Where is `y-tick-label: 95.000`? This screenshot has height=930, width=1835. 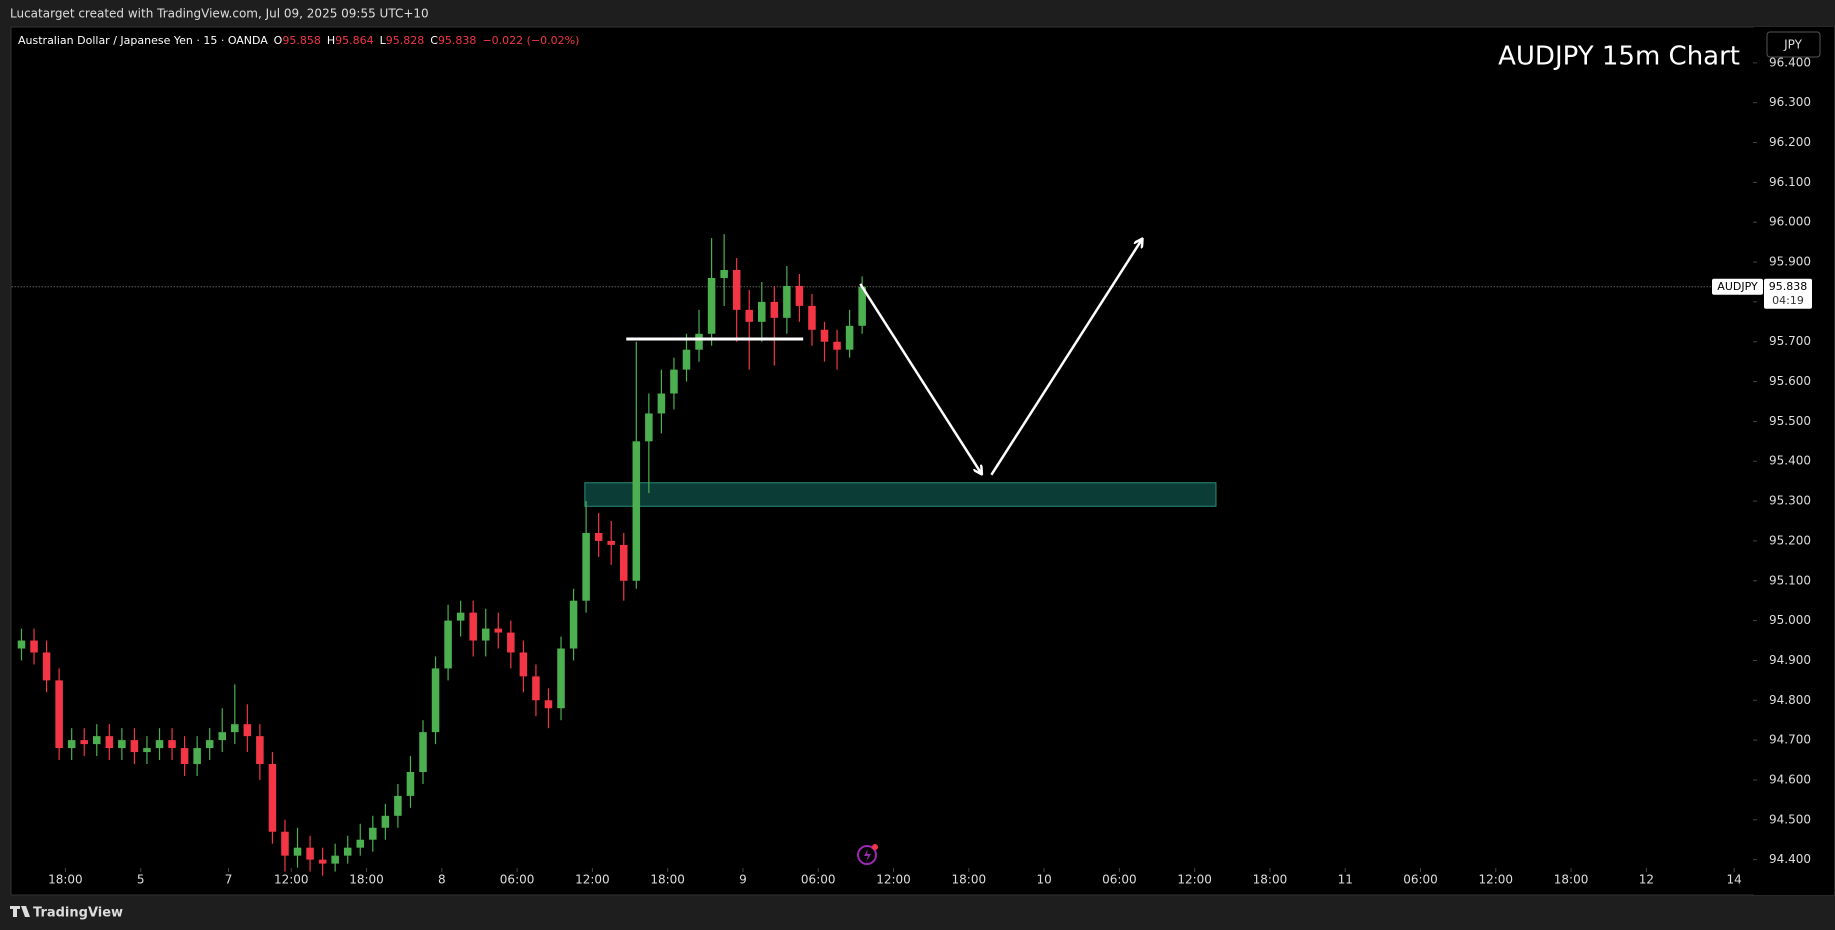
y-tick-label: 95.000 is located at coordinates (1790, 620).